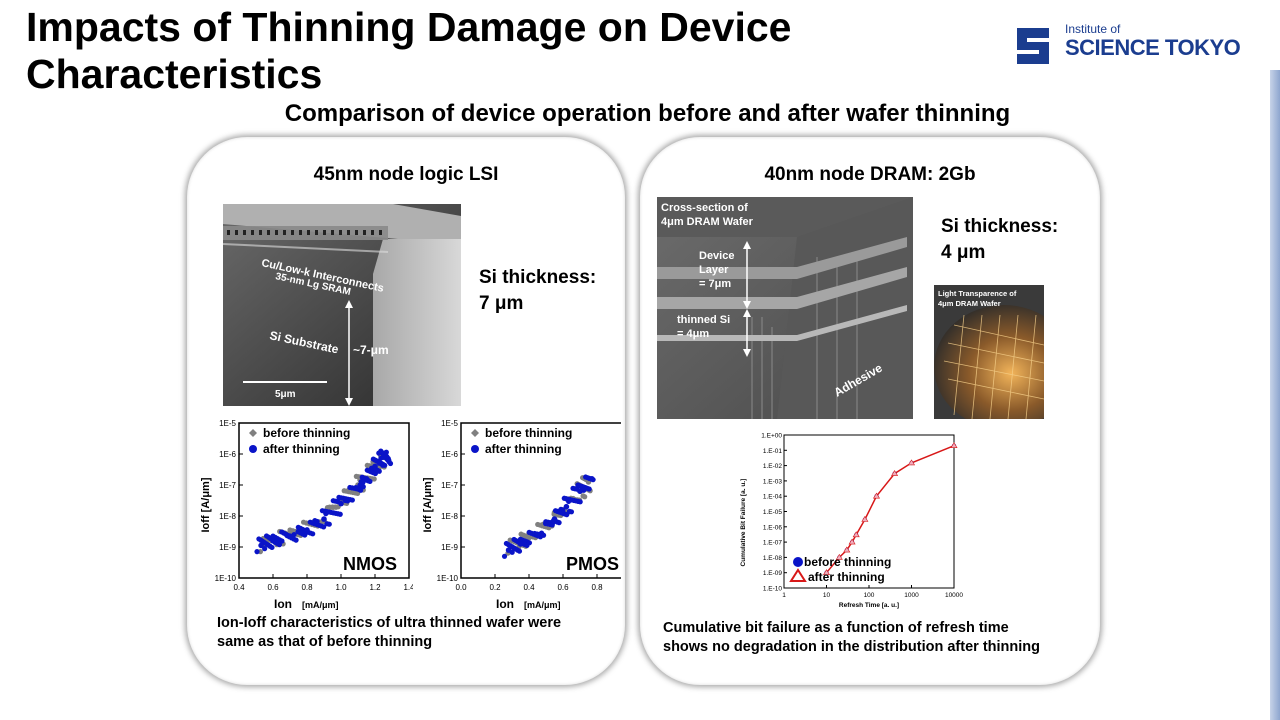 This screenshot has height=720, width=1280. What do you see at coordinates (375, 587) in the screenshot?
I see `x-tick-label: 1.2` at bounding box center [375, 587].